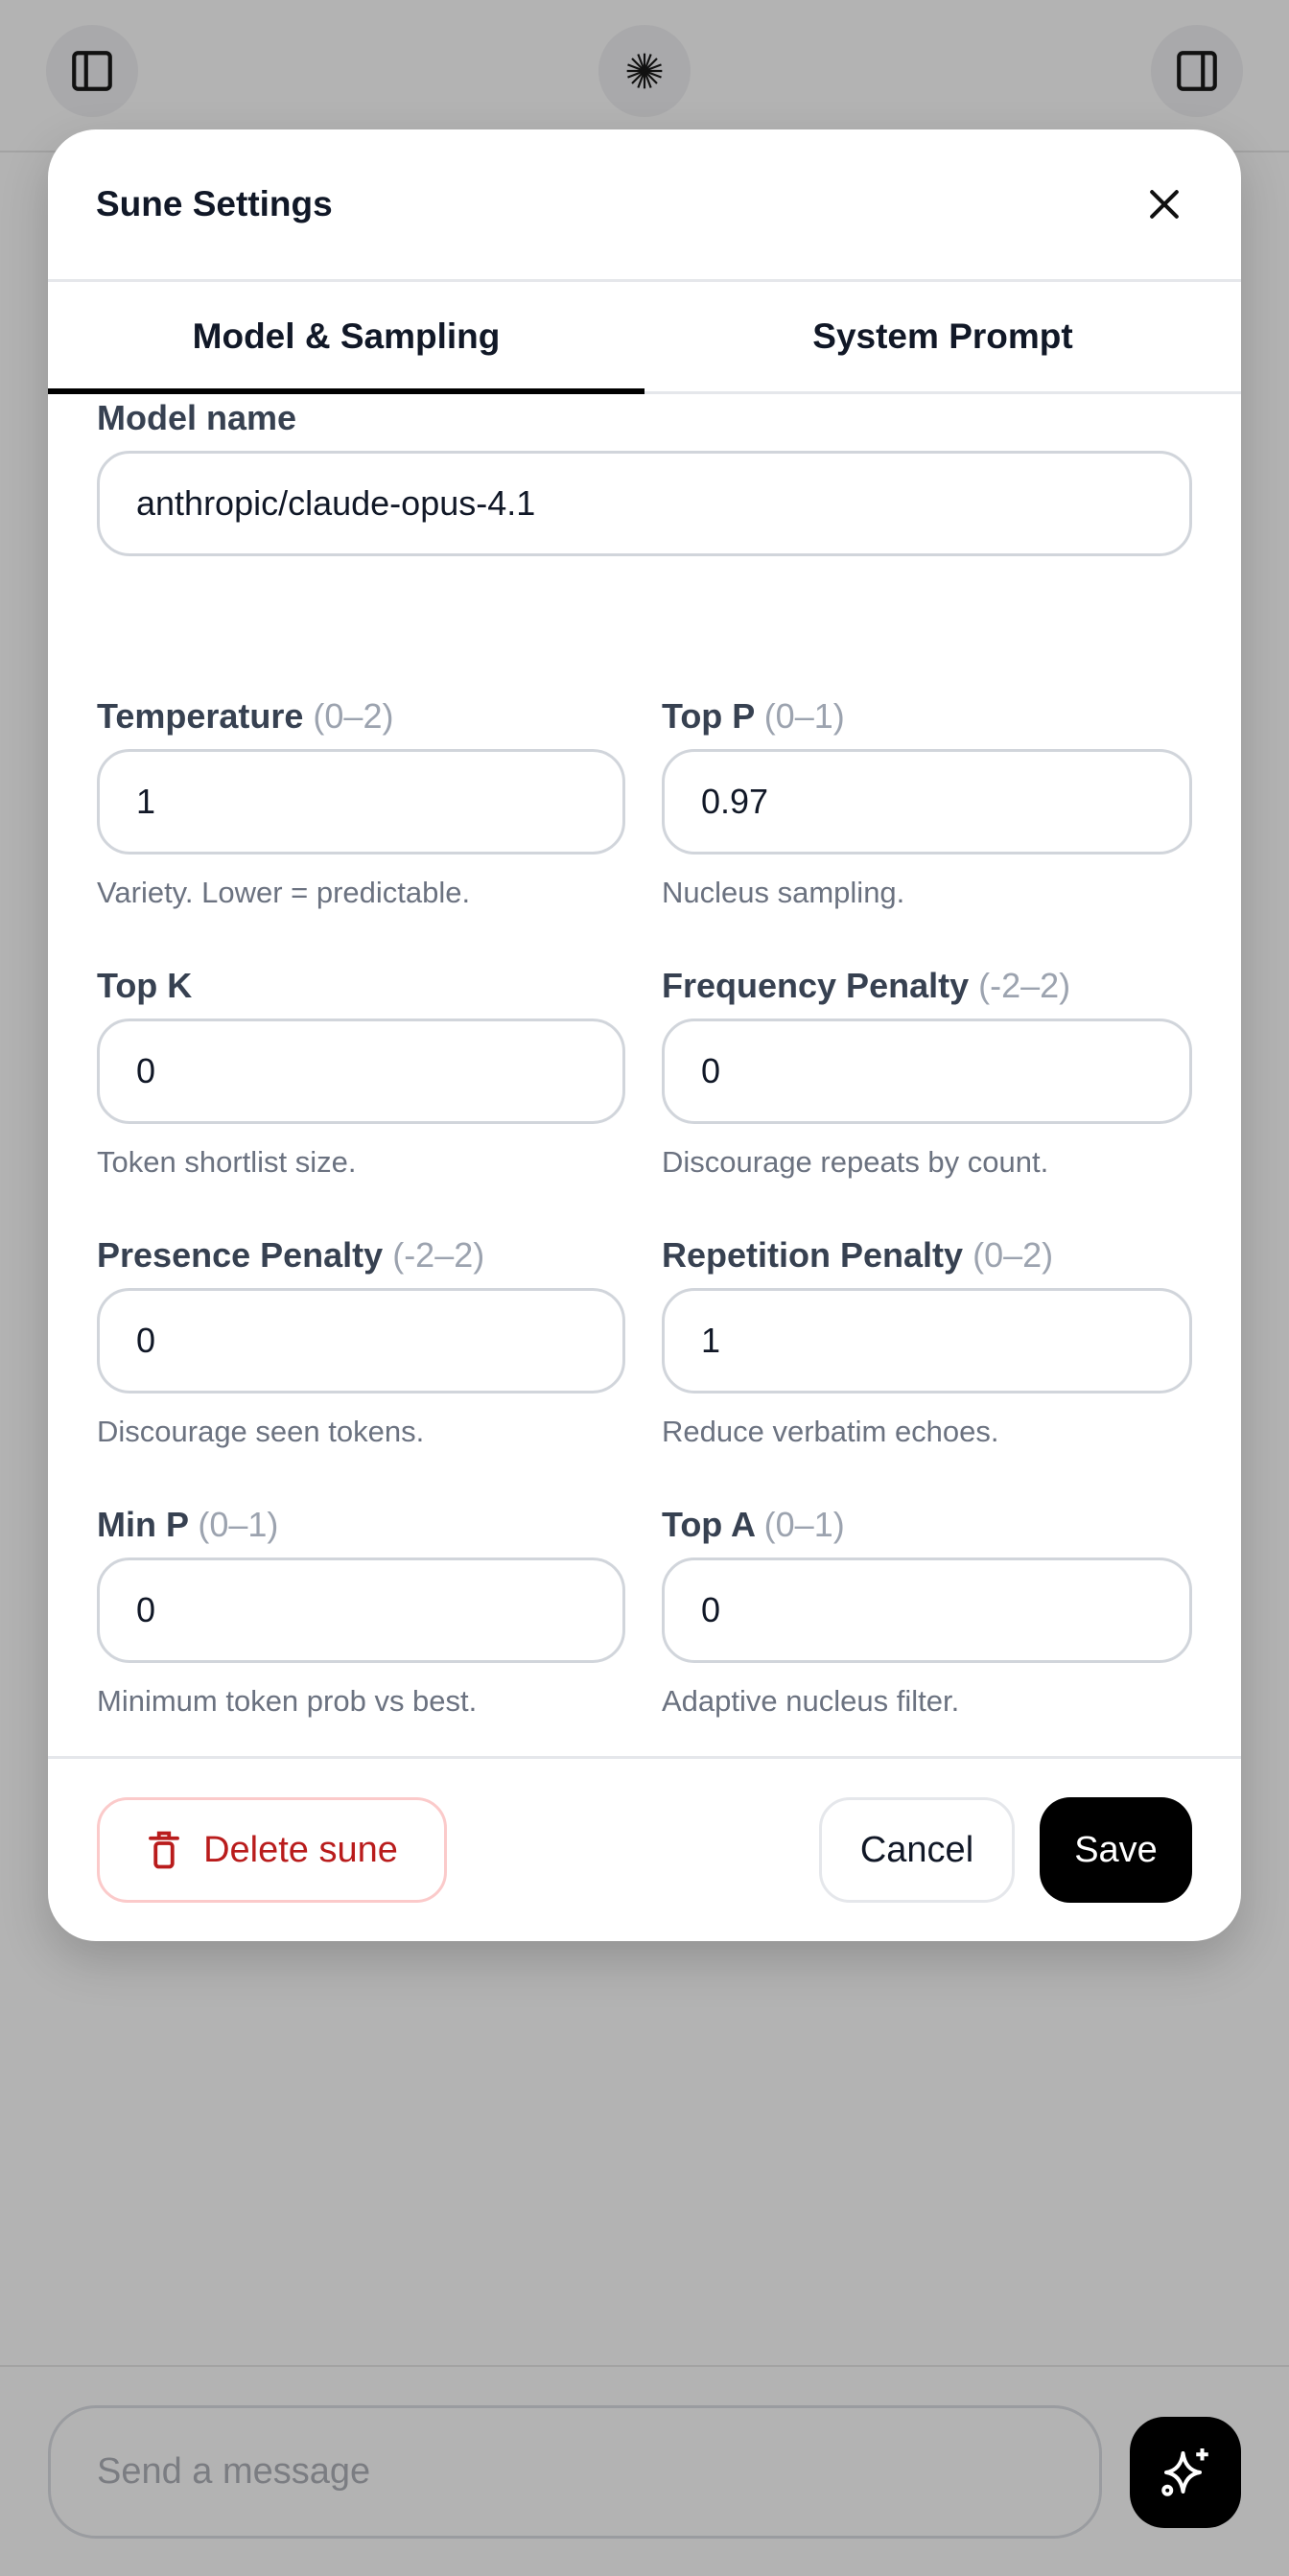 This screenshot has width=1289, height=2576. I want to click on field-top-a: Top A (0–1) 0 Adaptive nucleus filter., so click(927, 1638).